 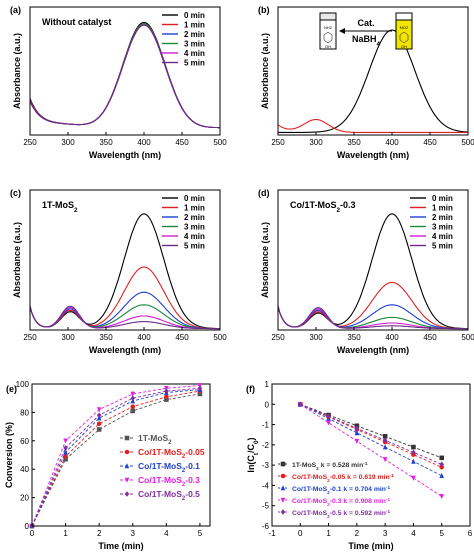 What do you see at coordinates (328, 16) in the screenshot?
I see `product-vial-cap` at bounding box center [328, 16].